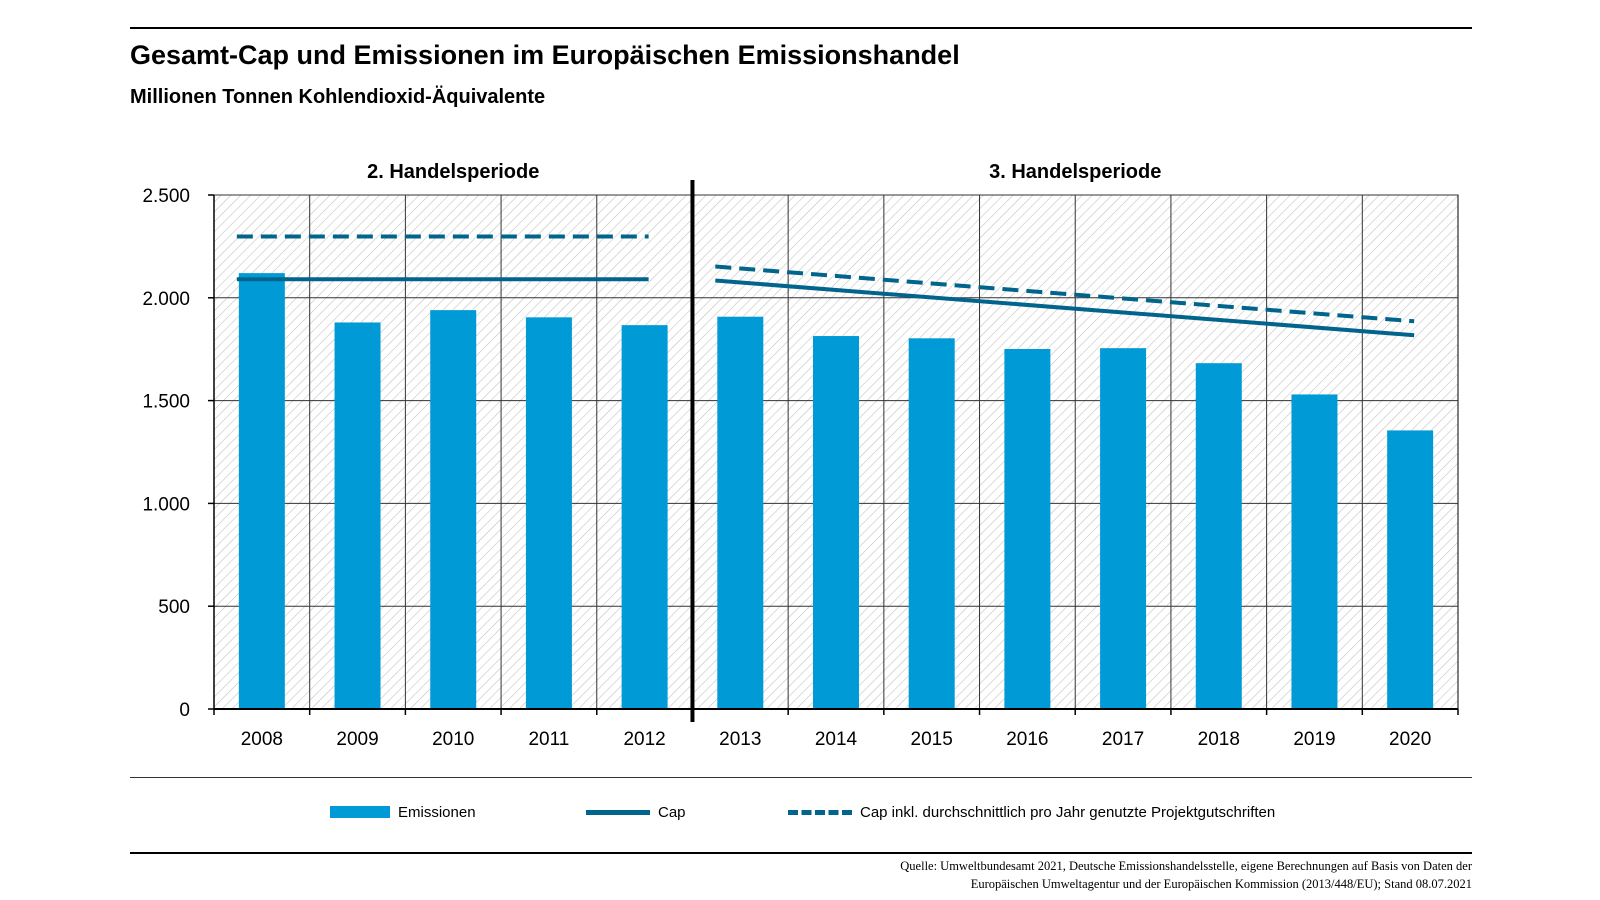 This screenshot has height=900, width=1600. What do you see at coordinates (1065, 294) in the screenshot?
I see `line-cap-project` at bounding box center [1065, 294].